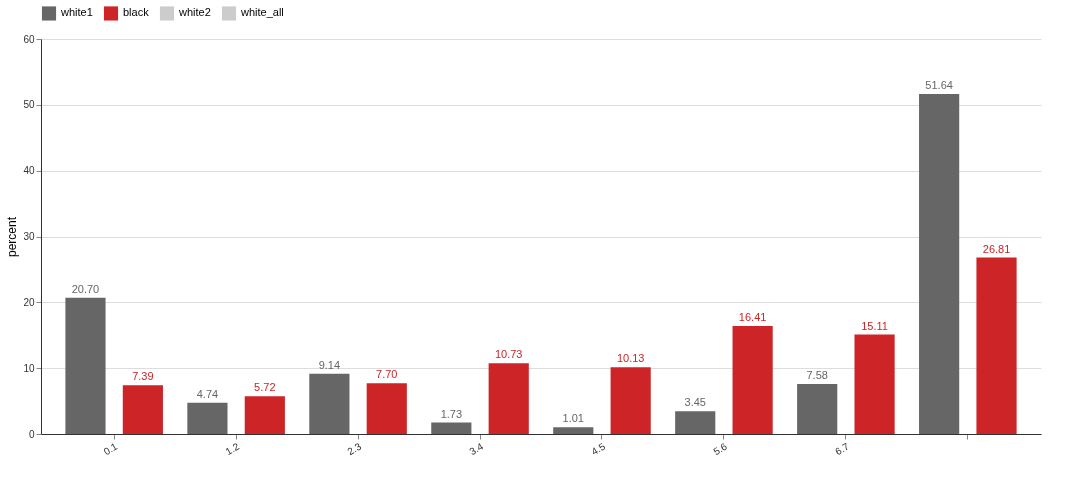 Image resolution: width=1080 pixels, height=482 pixels. Describe the element at coordinates (29, 39) in the screenshot. I see `y-tick-label: 60` at that location.